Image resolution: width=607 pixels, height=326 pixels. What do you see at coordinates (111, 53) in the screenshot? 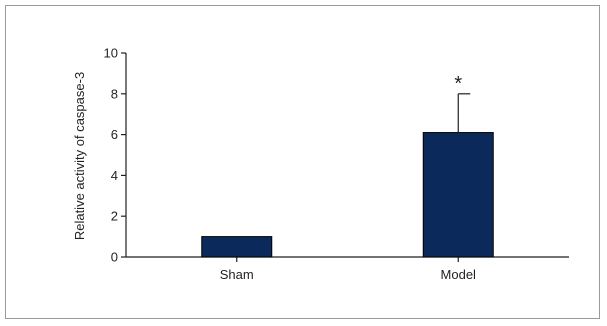
I see `y-tick-label: 10` at bounding box center [111, 53].